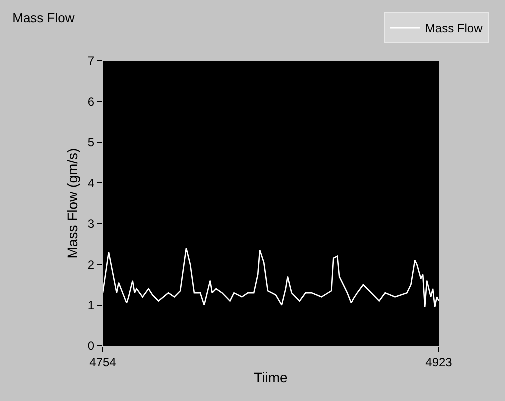 The height and width of the screenshot is (401, 505). Describe the element at coordinates (91, 101) in the screenshot. I see `y-tick-label: 6` at that location.